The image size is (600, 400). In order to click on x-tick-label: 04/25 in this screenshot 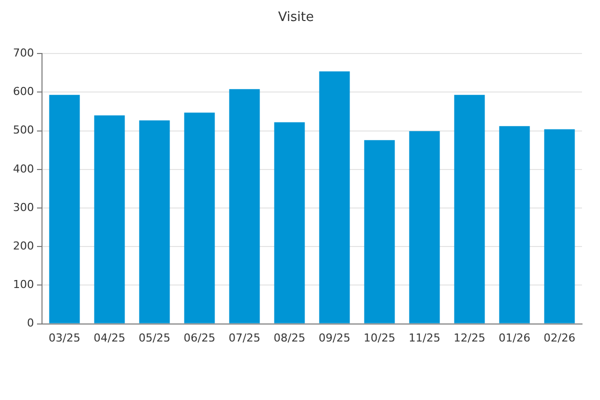, I will do `click(110, 337)`.